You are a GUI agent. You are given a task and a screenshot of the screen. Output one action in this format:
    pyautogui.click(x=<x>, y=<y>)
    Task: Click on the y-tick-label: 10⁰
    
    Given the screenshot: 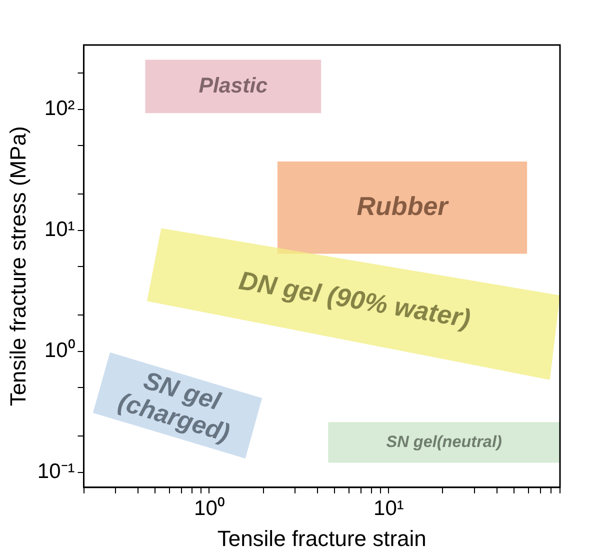 What is the action you would take?
    pyautogui.click(x=59, y=350)
    